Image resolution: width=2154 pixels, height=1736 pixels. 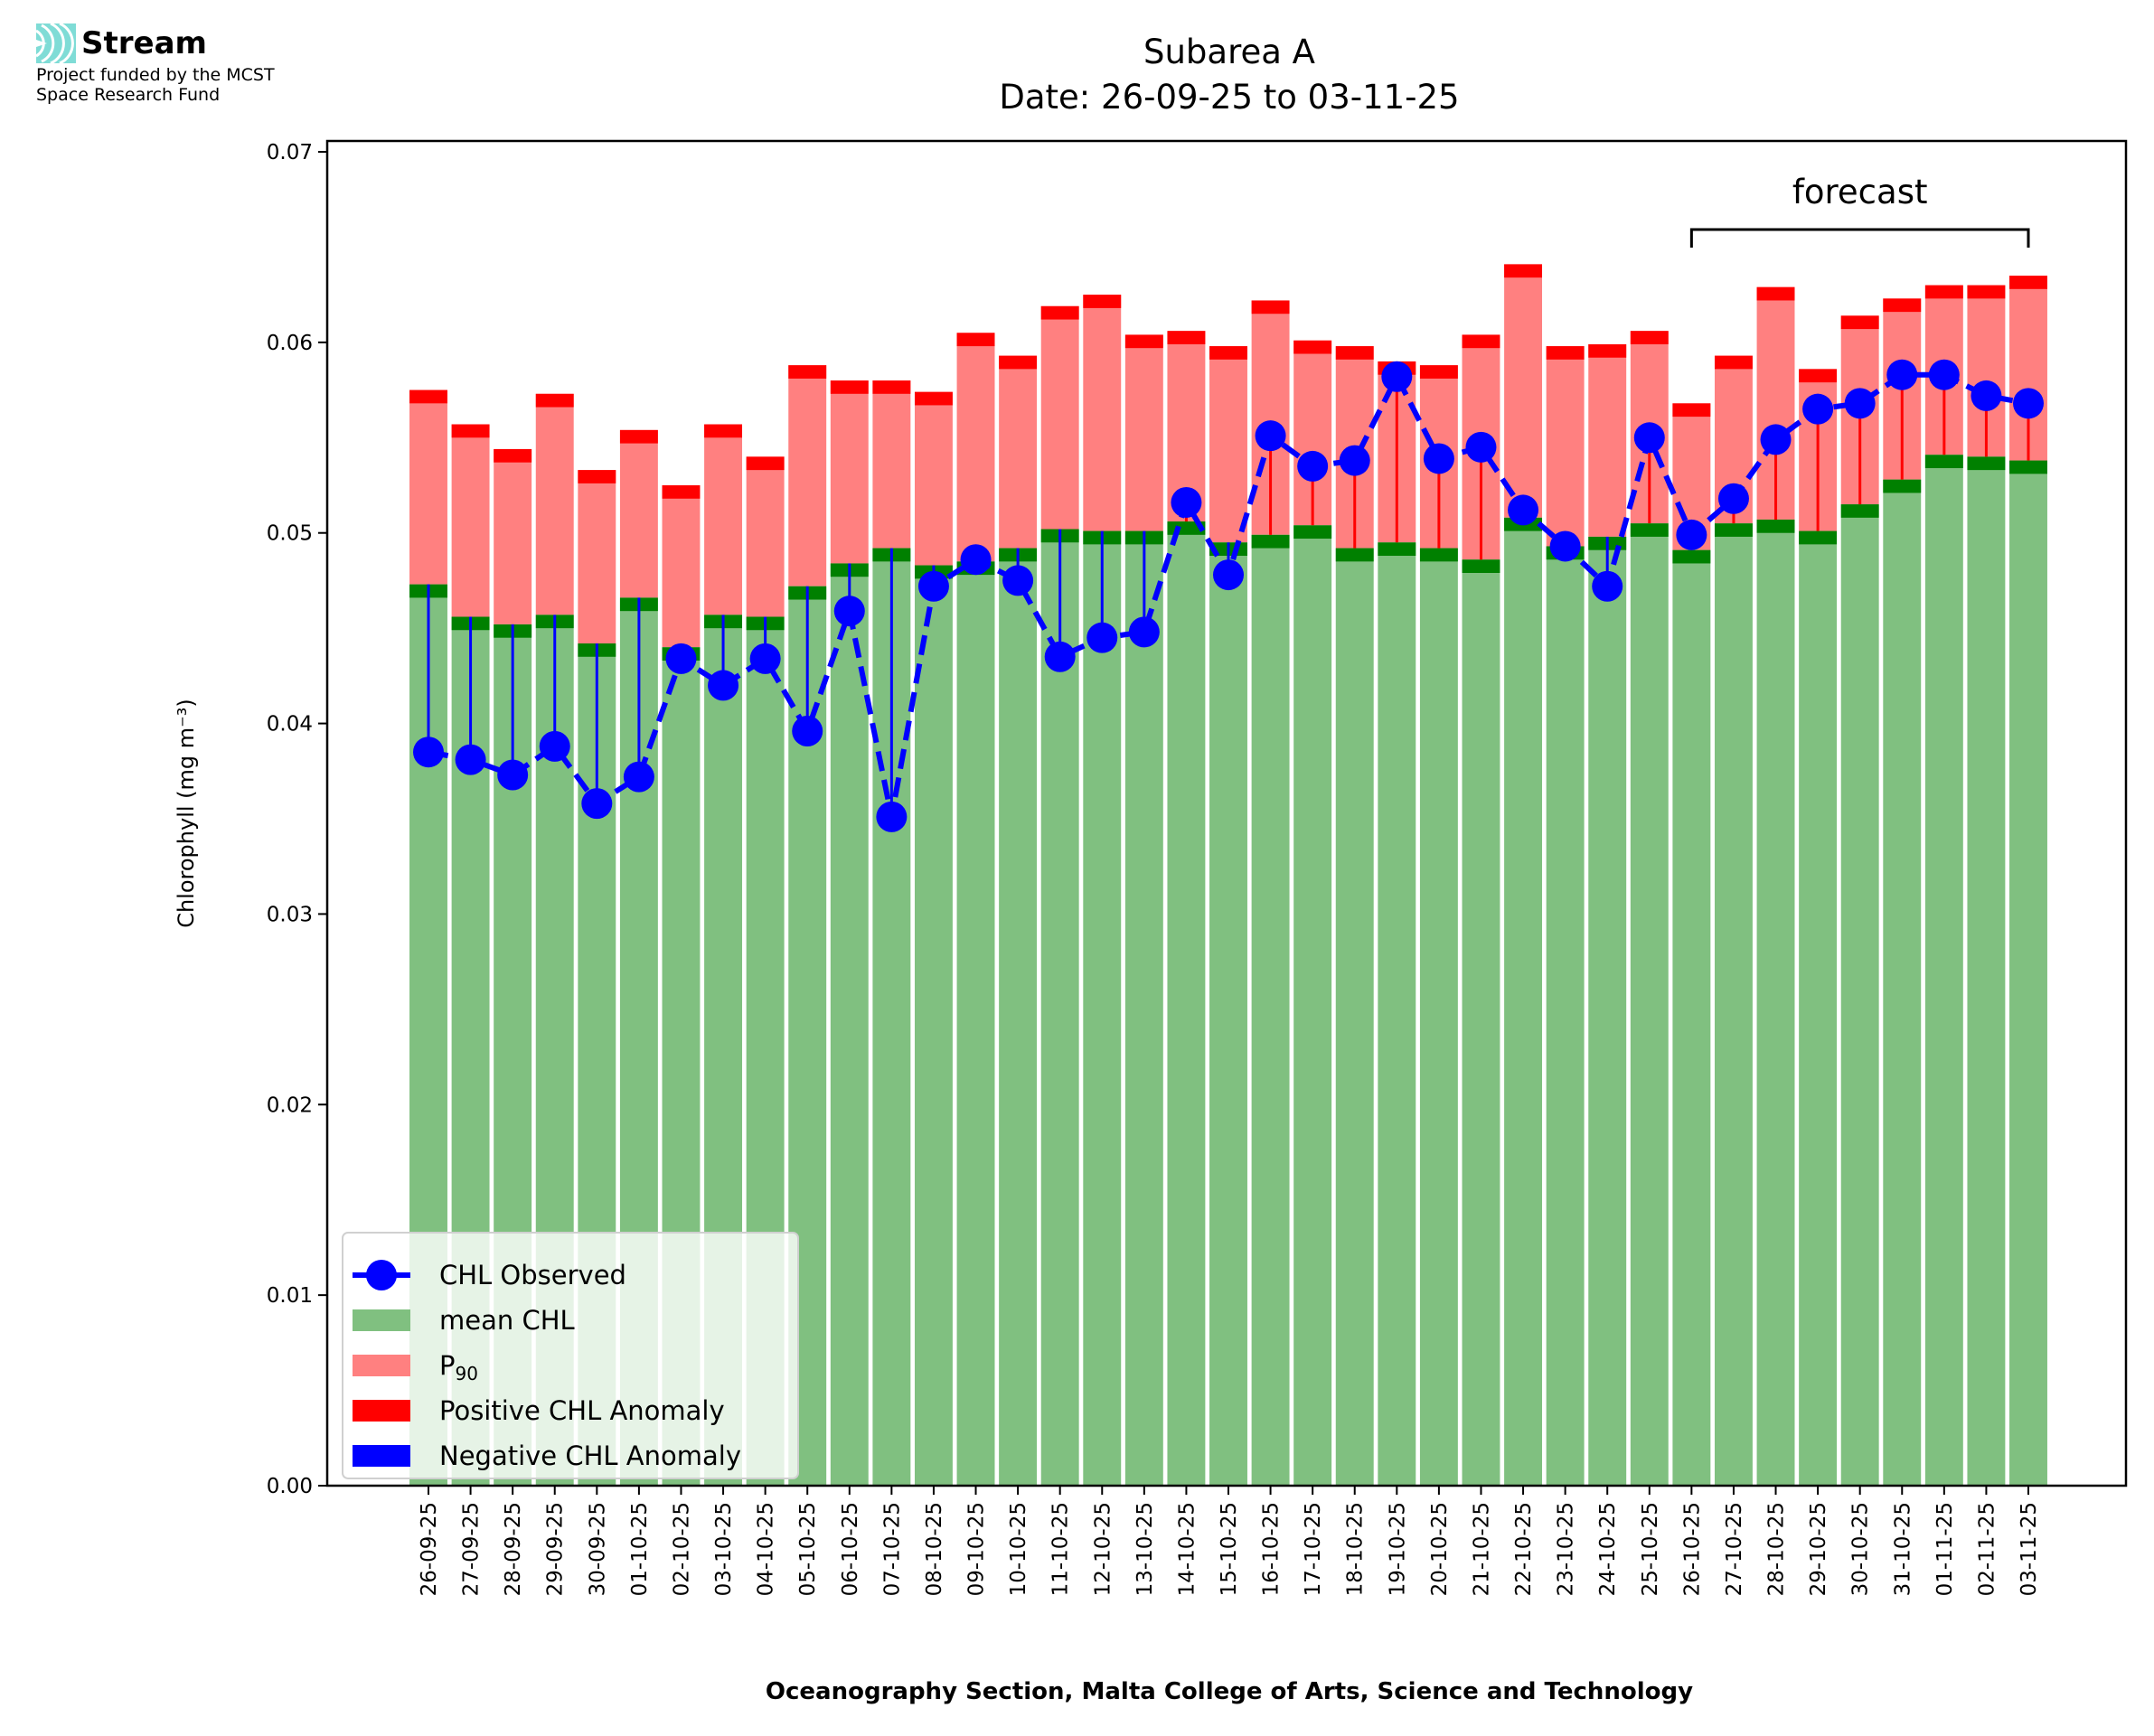 I want to click on x-tick-label: 23-10-25, so click(x=1566, y=1549).